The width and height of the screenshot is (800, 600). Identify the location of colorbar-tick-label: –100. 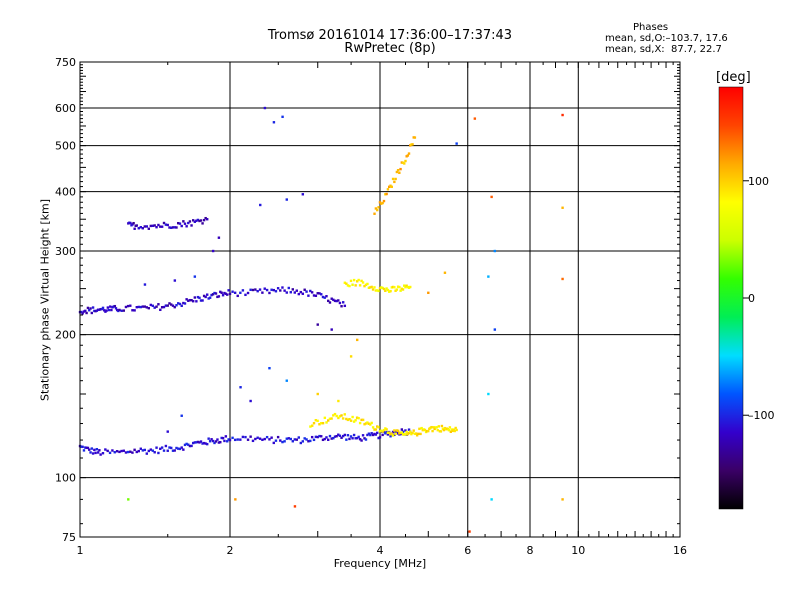
(761, 415).